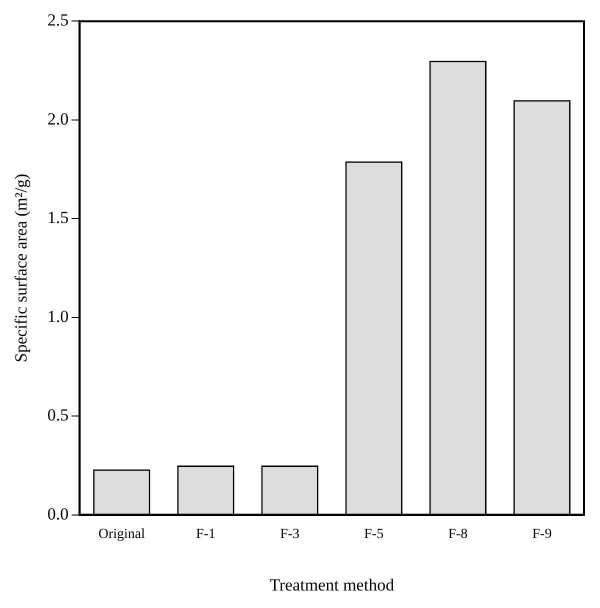 The width and height of the screenshot is (600, 608). What do you see at coordinates (58, 415) in the screenshot?
I see `y-tick-label: 0.5` at bounding box center [58, 415].